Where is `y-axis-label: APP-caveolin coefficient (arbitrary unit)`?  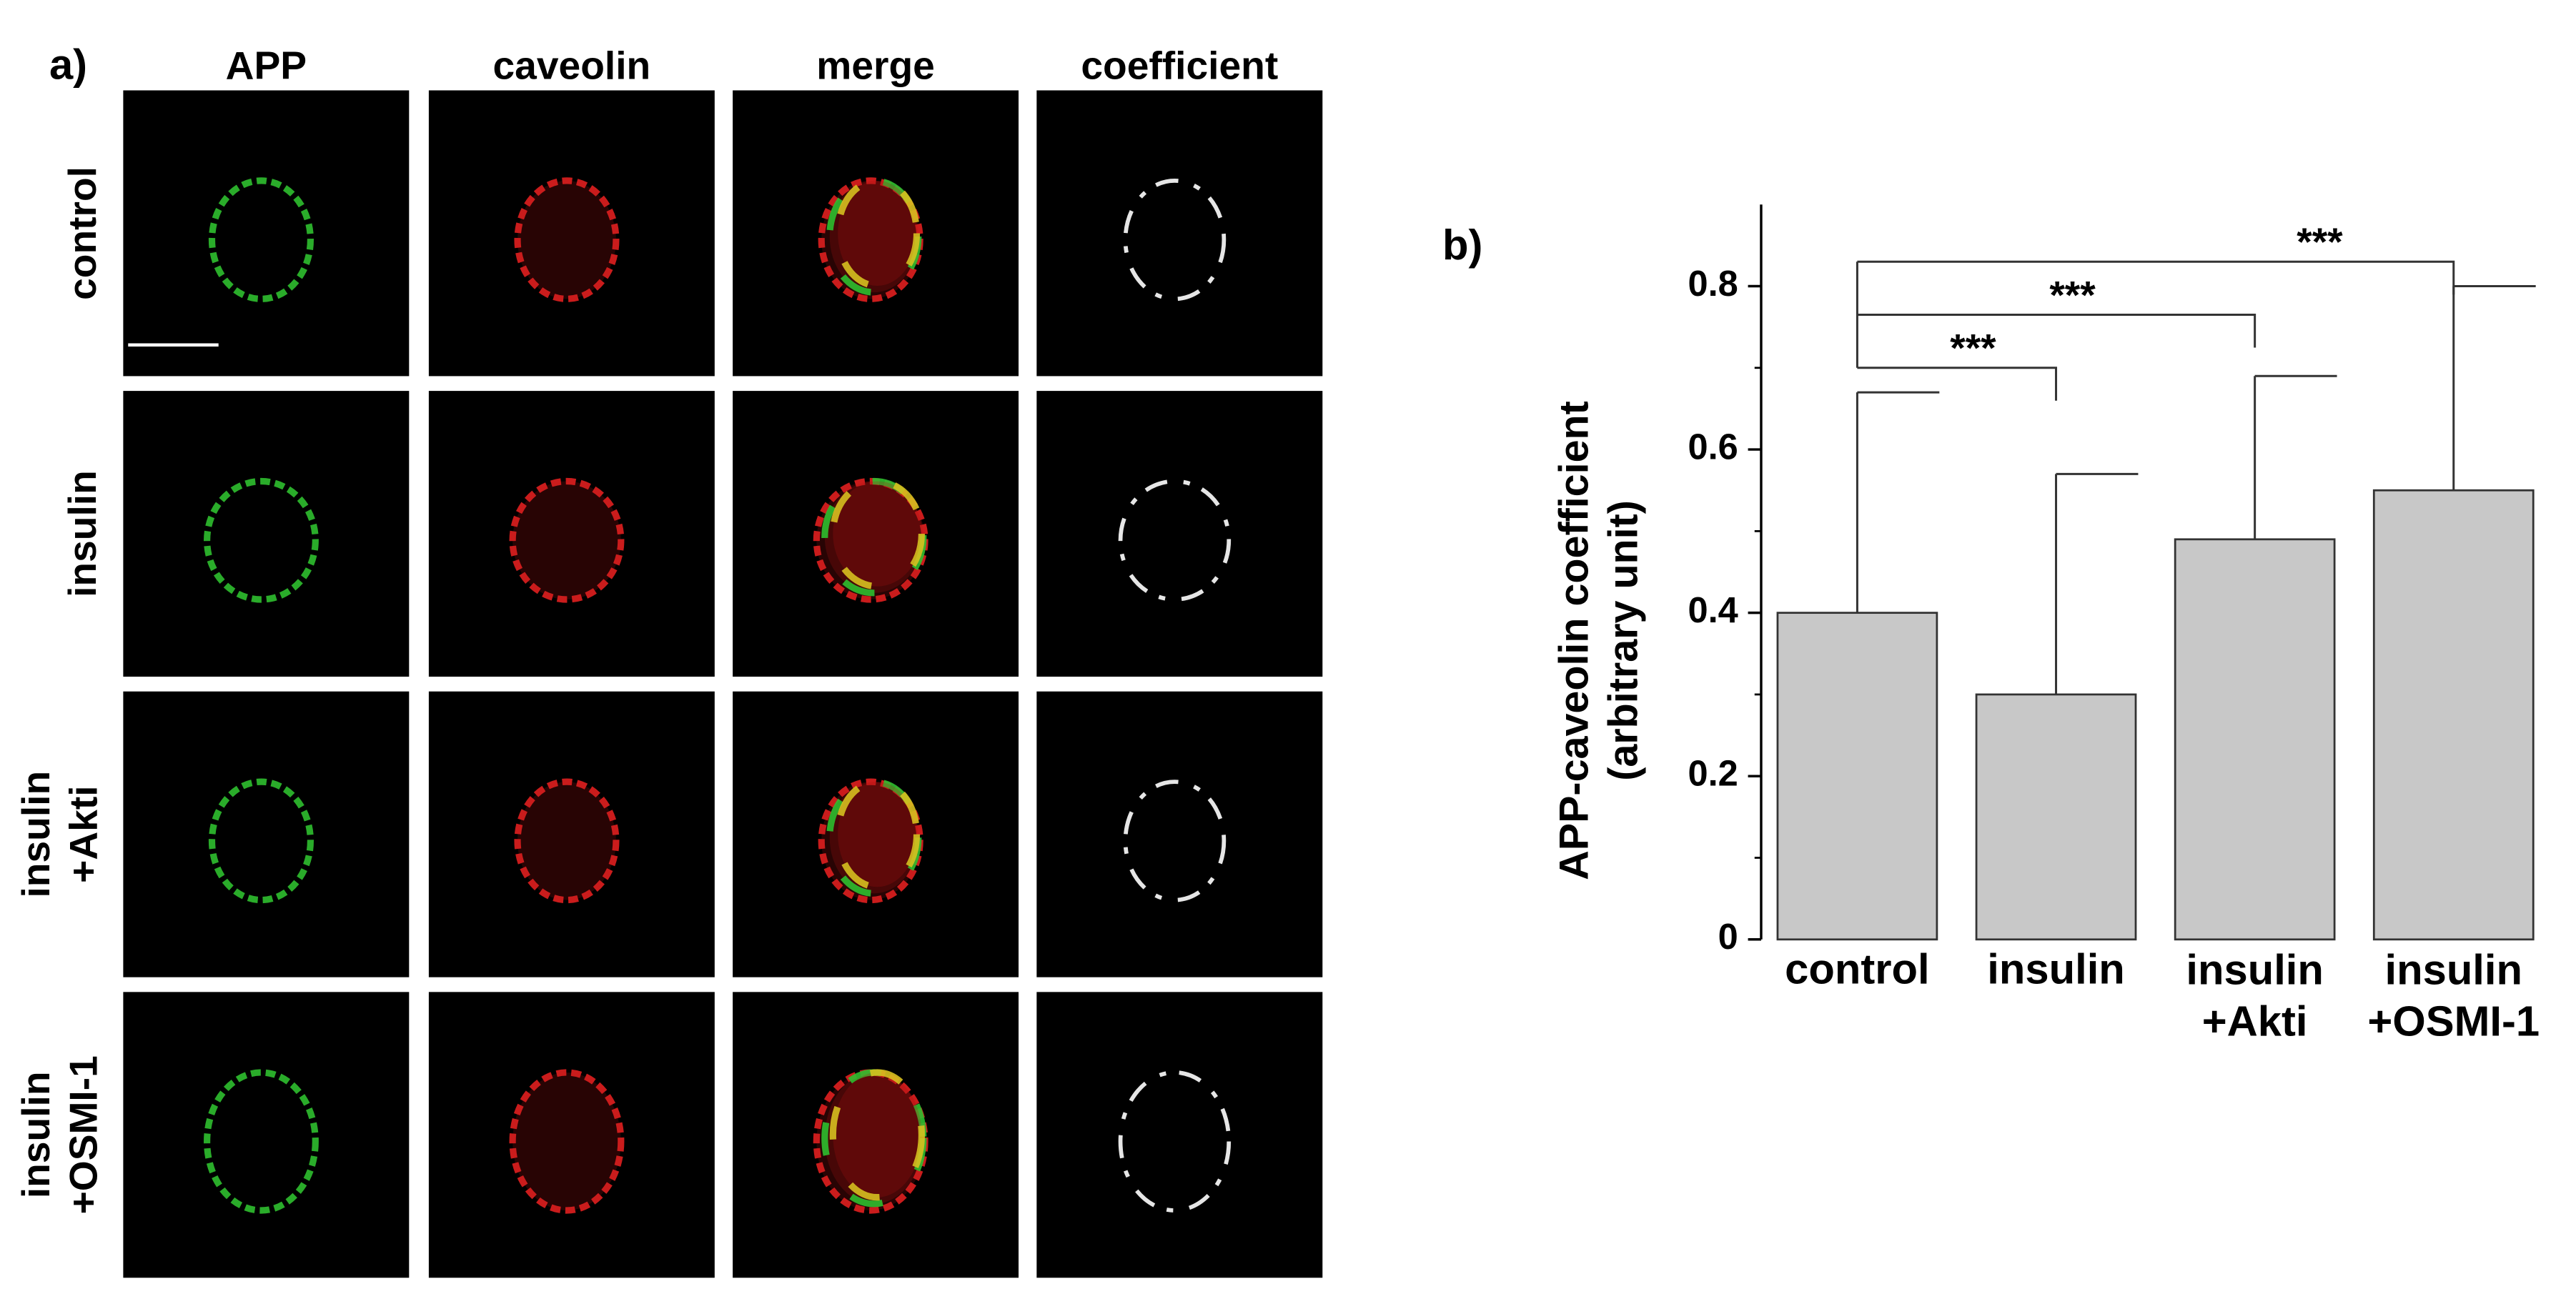 y-axis-label: APP-caveolin coefficient (arbitrary unit) is located at coordinates (1600, 641).